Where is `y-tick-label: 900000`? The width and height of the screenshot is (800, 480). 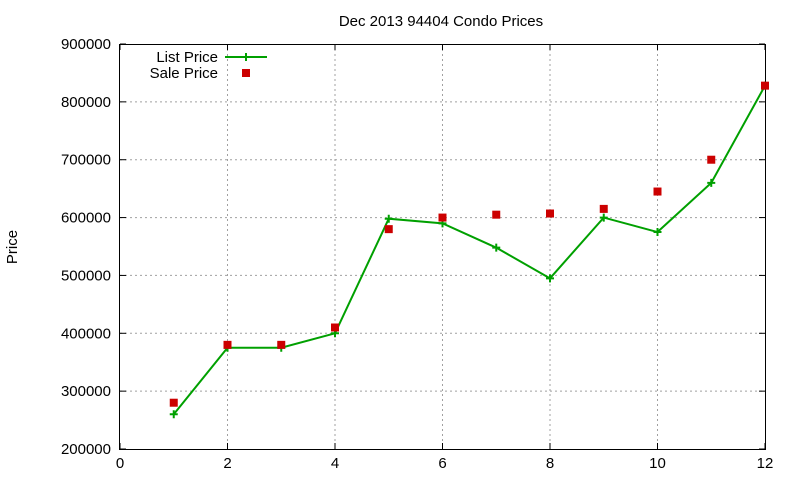 y-tick-label: 900000 is located at coordinates (86, 44).